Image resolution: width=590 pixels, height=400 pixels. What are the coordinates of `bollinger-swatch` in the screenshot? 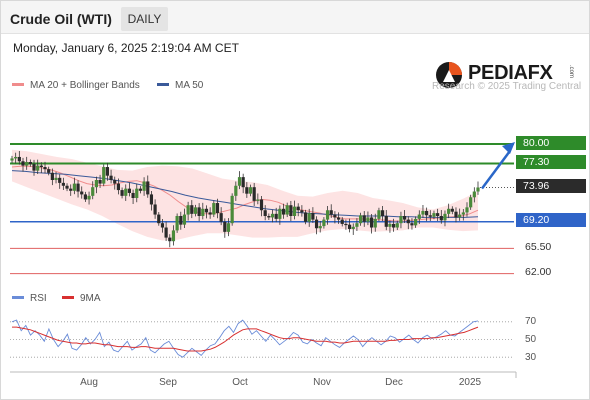 It's located at (18, 84).